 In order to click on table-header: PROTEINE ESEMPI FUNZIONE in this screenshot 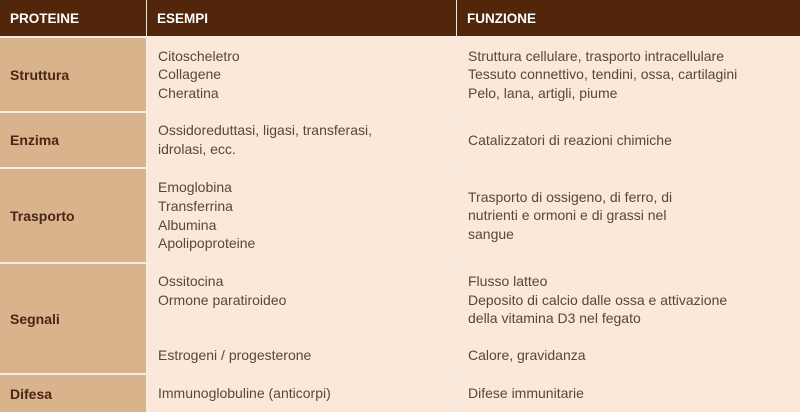, I will do `click(400, 18)`.